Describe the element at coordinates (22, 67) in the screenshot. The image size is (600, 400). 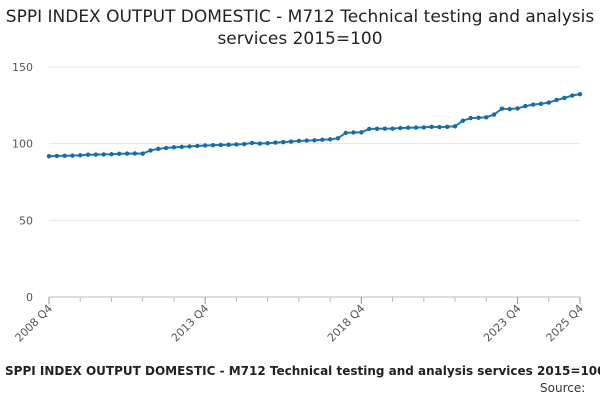
I see `y-tick-label: 150` at that location.